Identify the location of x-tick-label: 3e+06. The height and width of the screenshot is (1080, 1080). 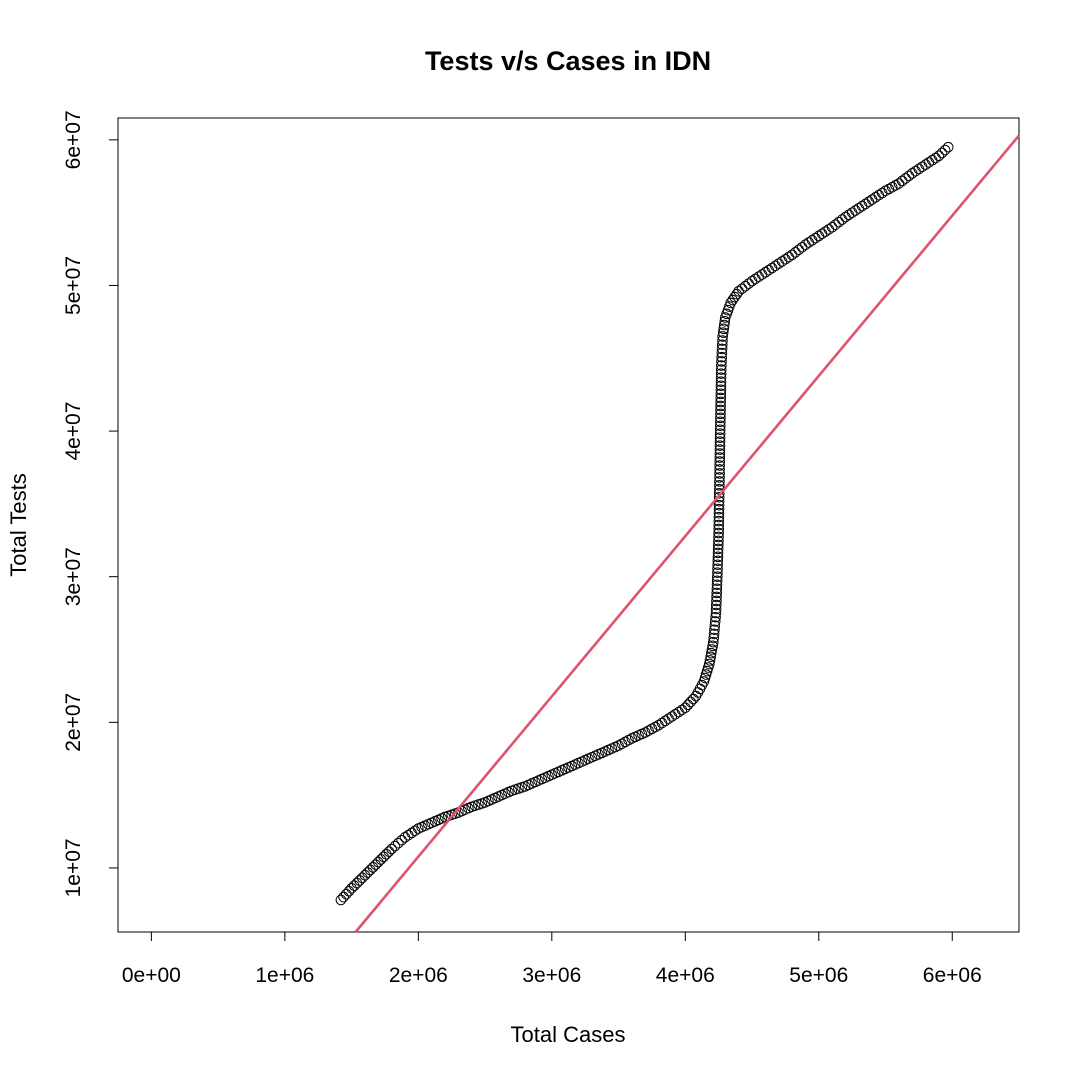
(551, 975).